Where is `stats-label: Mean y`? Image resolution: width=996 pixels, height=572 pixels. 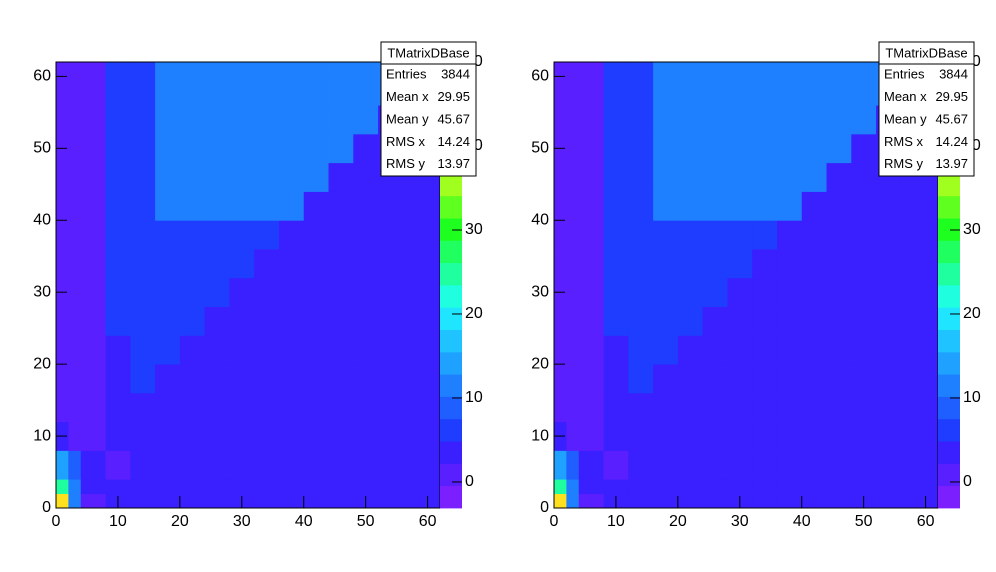 stats-label: Mean y is located at coordinates (905, 118).